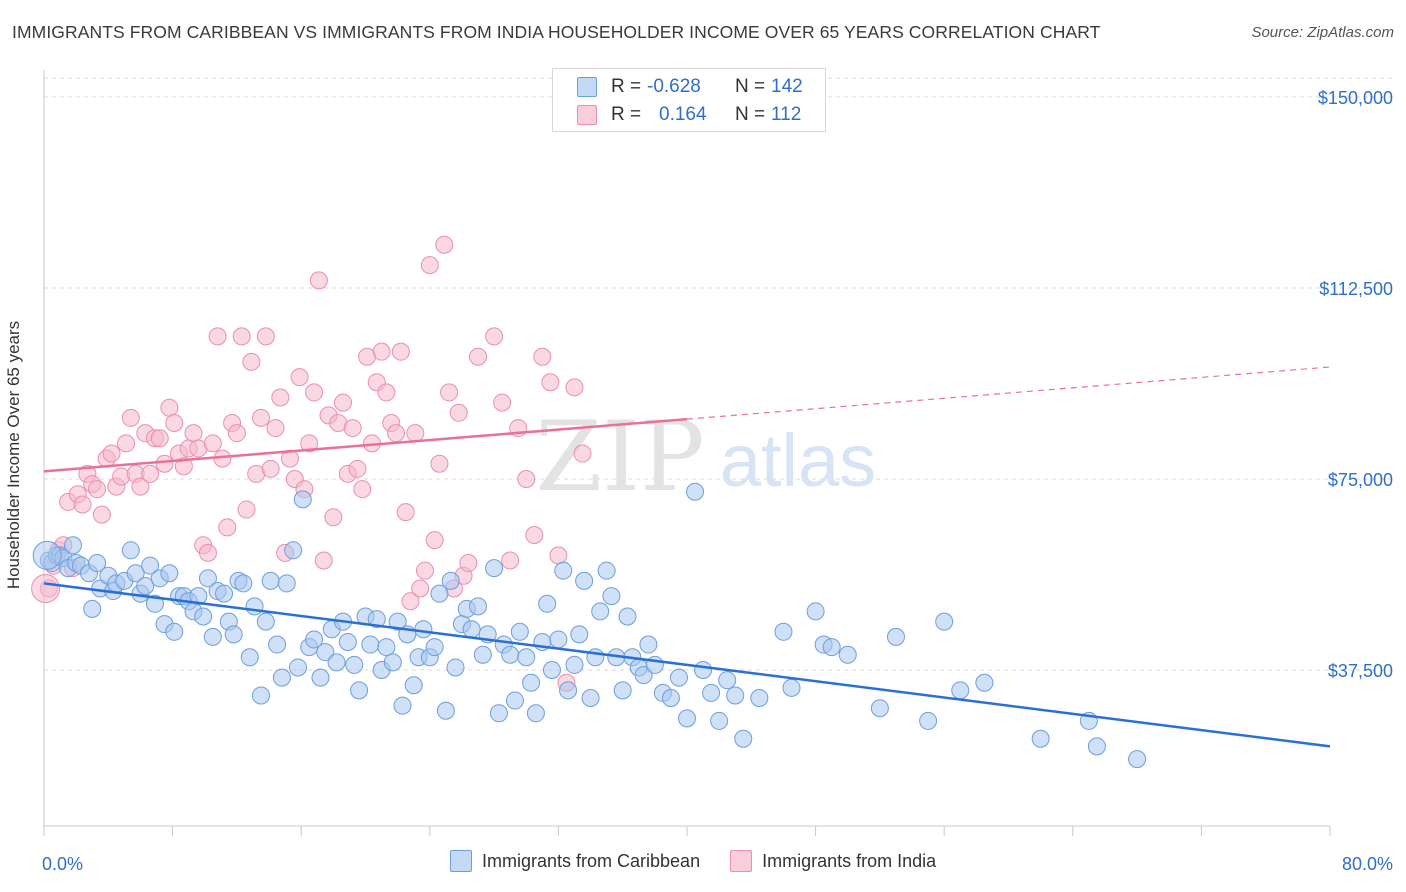 Image resolution: width=1406 pixels, height=892 pixels. I want to click on legend-swatch-india, so click(741, 861).